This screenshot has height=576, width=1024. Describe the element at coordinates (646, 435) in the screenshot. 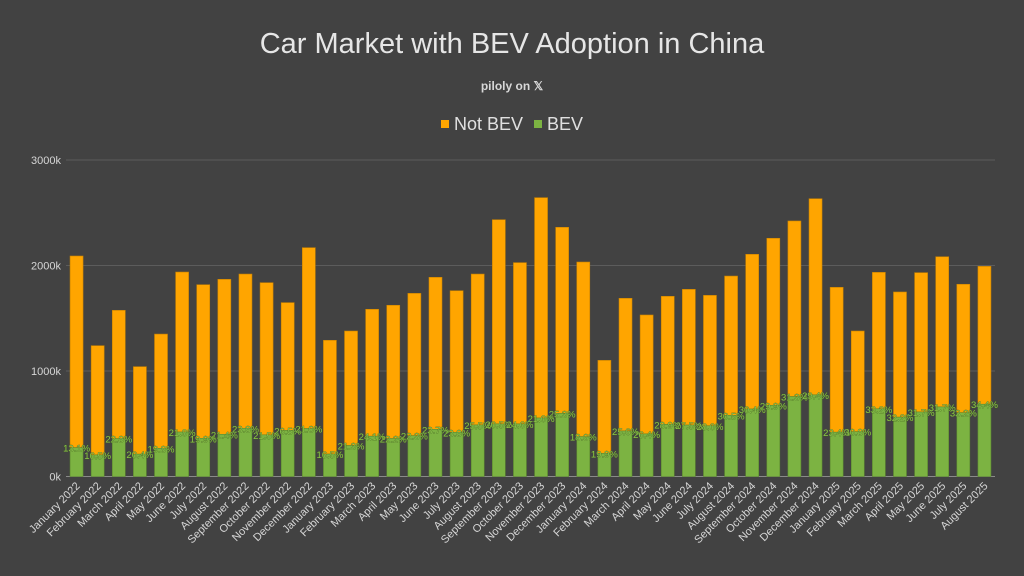

I see `bev-share-label: 26.4%` at that location.